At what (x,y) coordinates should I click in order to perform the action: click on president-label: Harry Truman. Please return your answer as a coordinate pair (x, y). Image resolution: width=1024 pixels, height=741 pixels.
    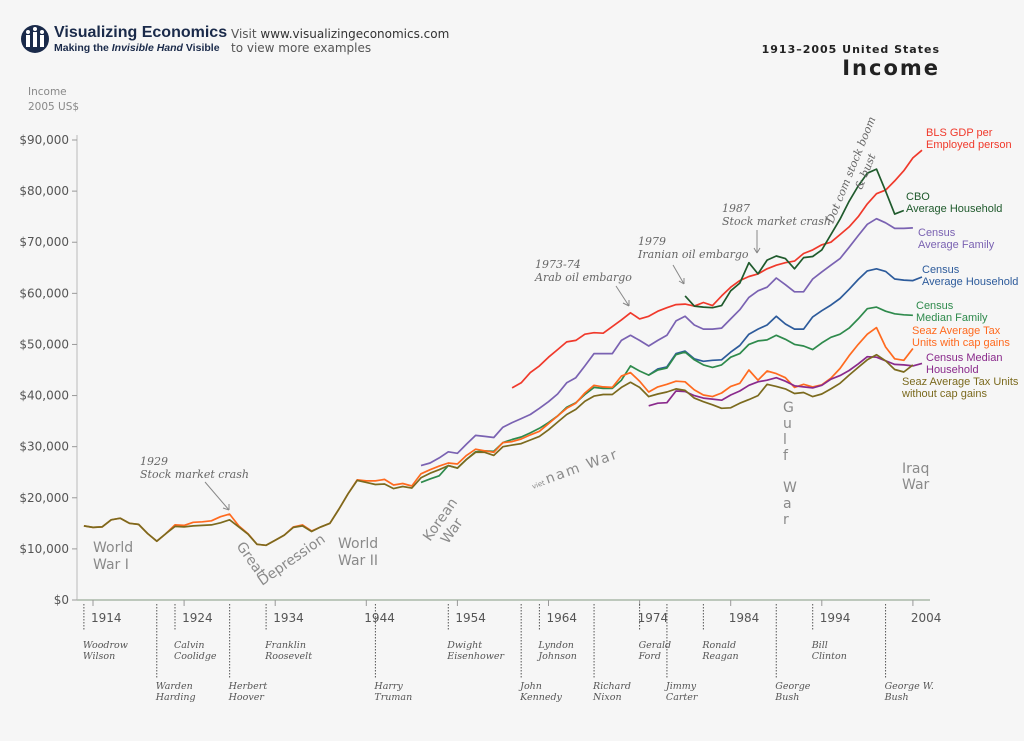
    Looking at the image, I should click on (392, 692).